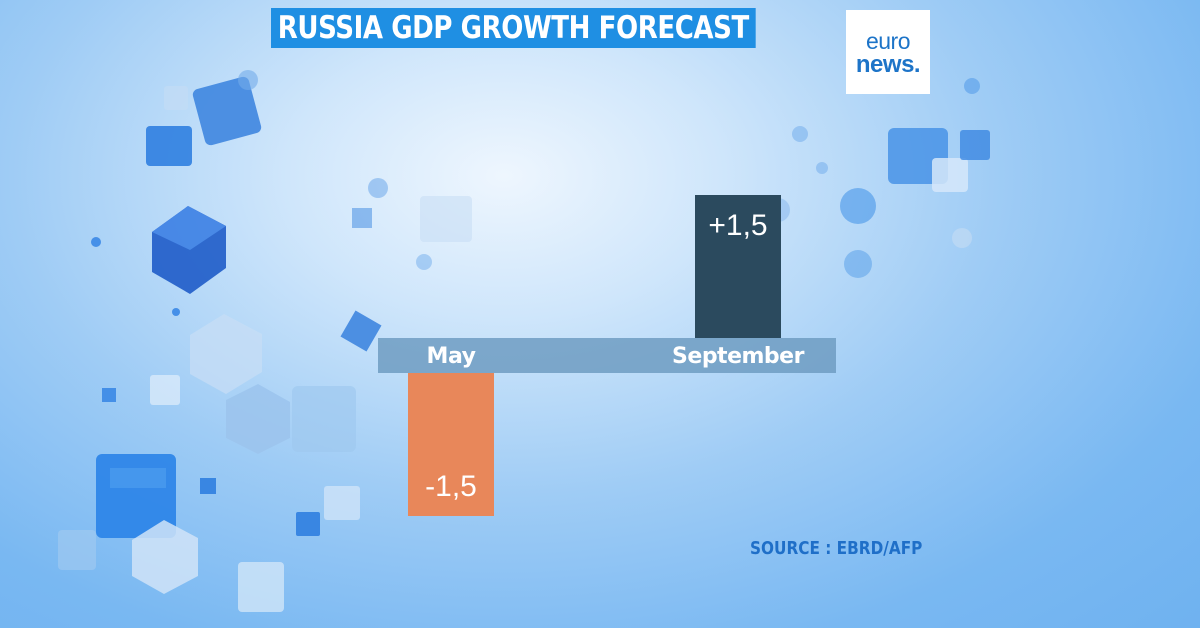 This screenshot has width=1200, height=628. Describe the element at coordinates (888, 64) in the screenshot. I see `logo-line-news: news.` at that location.